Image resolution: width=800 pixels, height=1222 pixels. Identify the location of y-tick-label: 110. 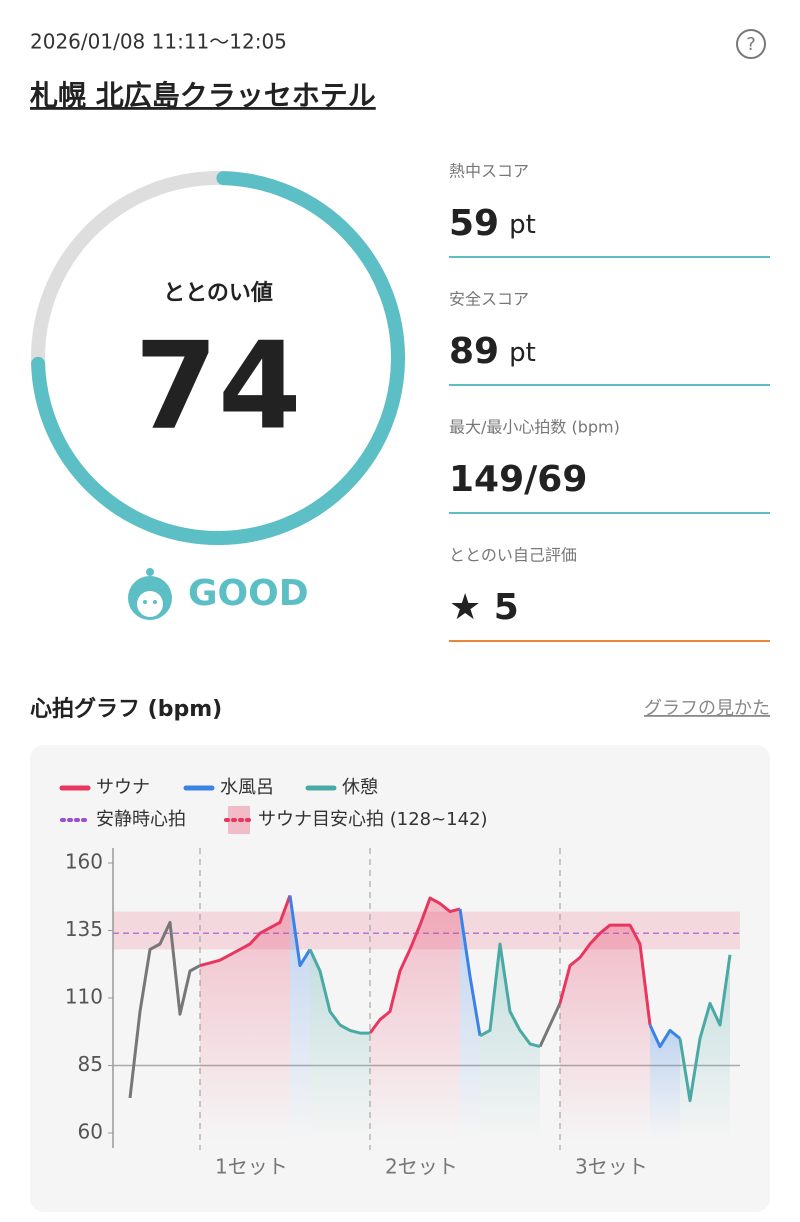
(84, 997).